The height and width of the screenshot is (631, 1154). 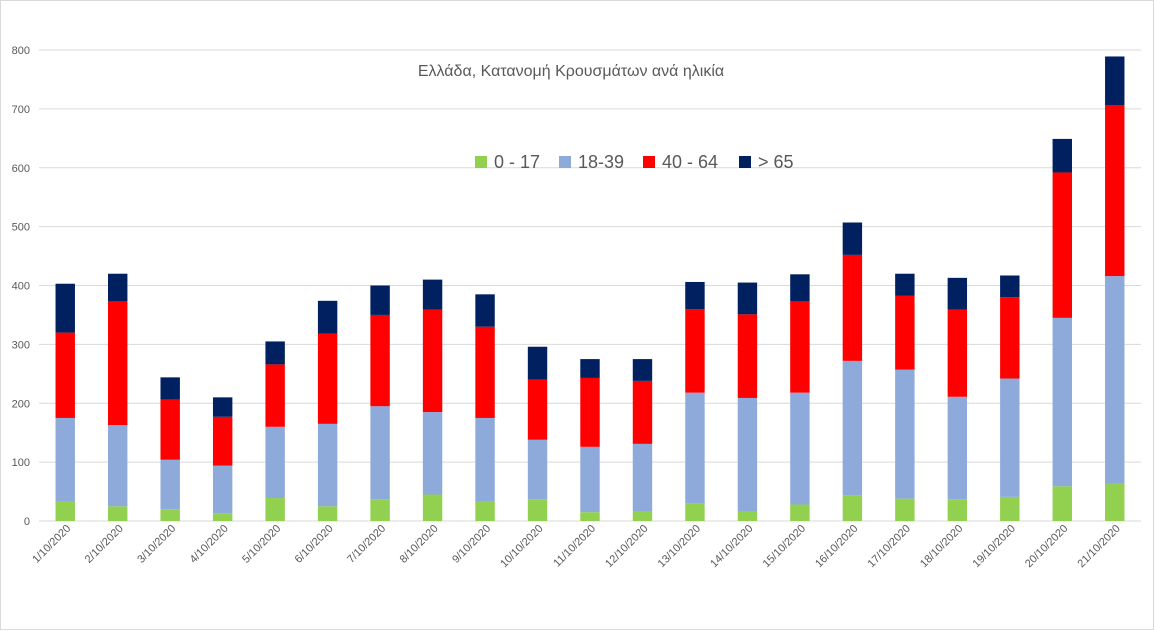 I want to click on bar-stack-13/10/2020, so click(x=695, y=401).